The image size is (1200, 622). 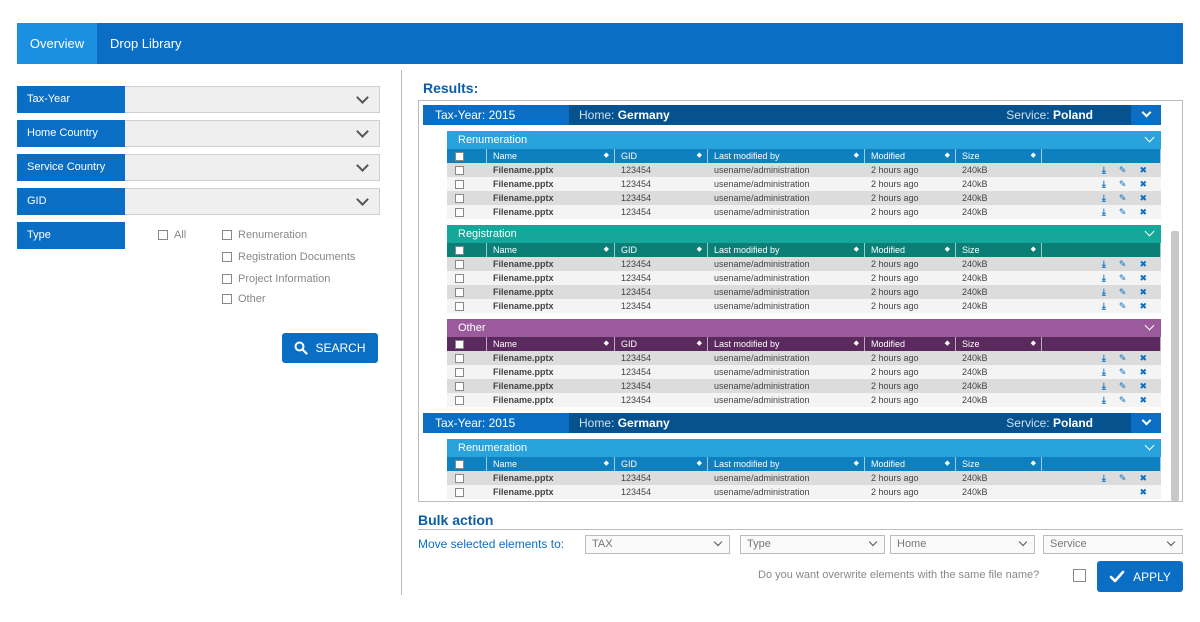 I want to click on bulk-service-select: Service, so click(x=1113, y=544).